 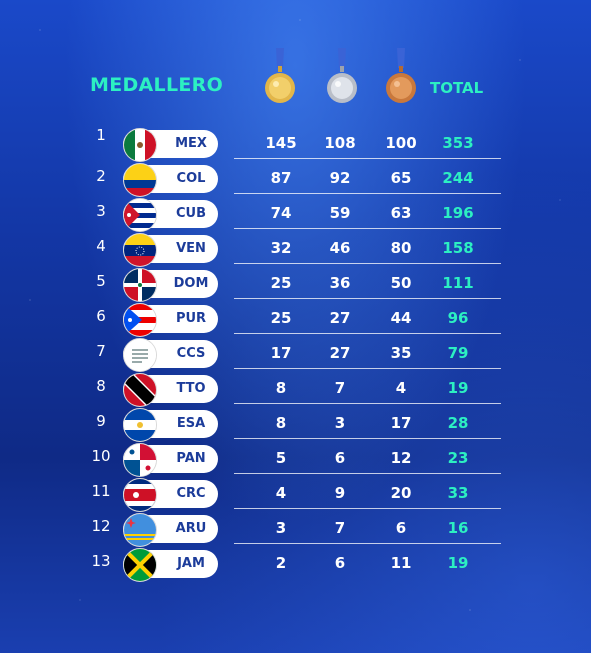 What do you see at coordinates (140, 495) in the screenshot?
I see `flag-crc-icon` at bounding box center [140, 495].